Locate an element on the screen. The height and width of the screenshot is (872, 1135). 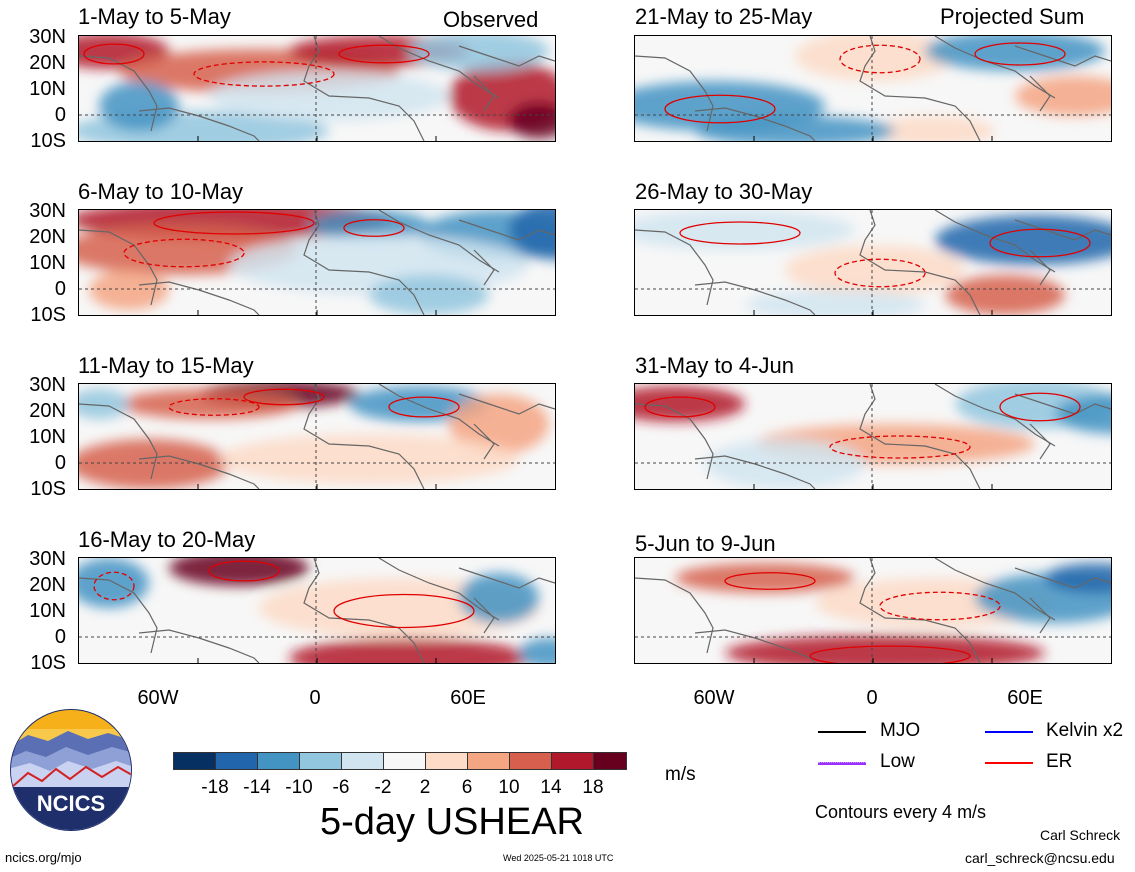
panel-title-7: 31-May to 4-Jun is located at coordinates (714, 365).